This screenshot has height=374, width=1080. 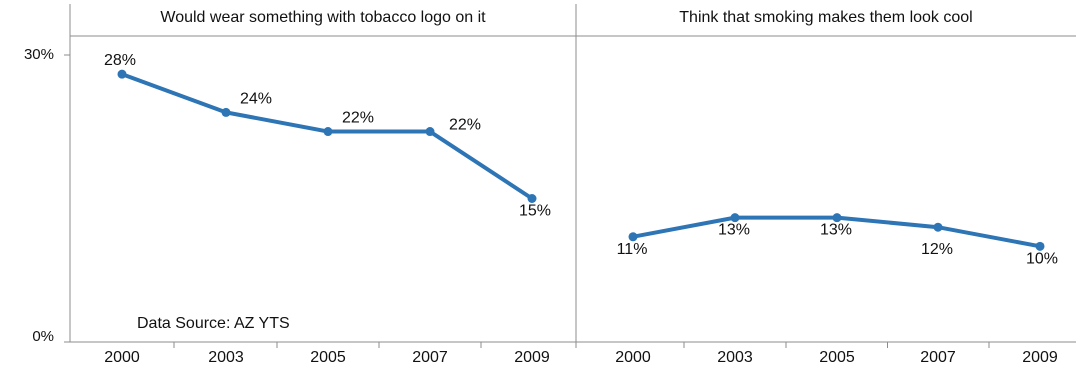 I want to click on panel-title: Think that smoking makes them look cool, so click(x=825, y=17).